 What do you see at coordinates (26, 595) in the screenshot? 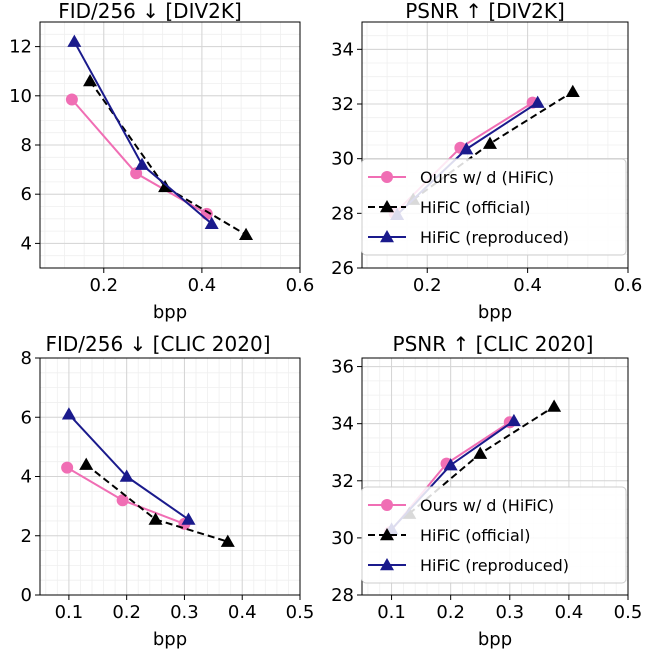
I see `y-tick-label: 0` at bounding box center [26, 595].